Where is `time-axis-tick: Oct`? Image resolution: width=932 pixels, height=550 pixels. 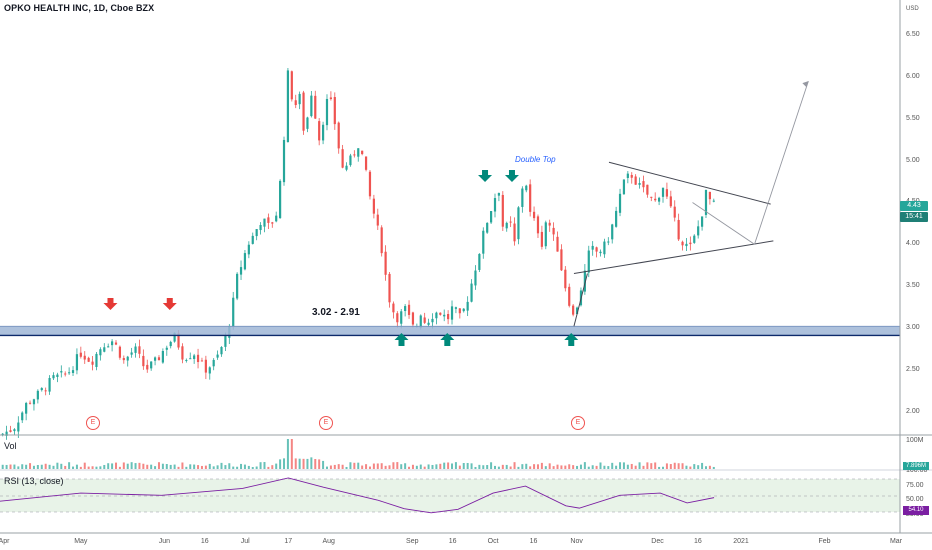 time-axis-tick: Oct is located at coordinates (493, 541).